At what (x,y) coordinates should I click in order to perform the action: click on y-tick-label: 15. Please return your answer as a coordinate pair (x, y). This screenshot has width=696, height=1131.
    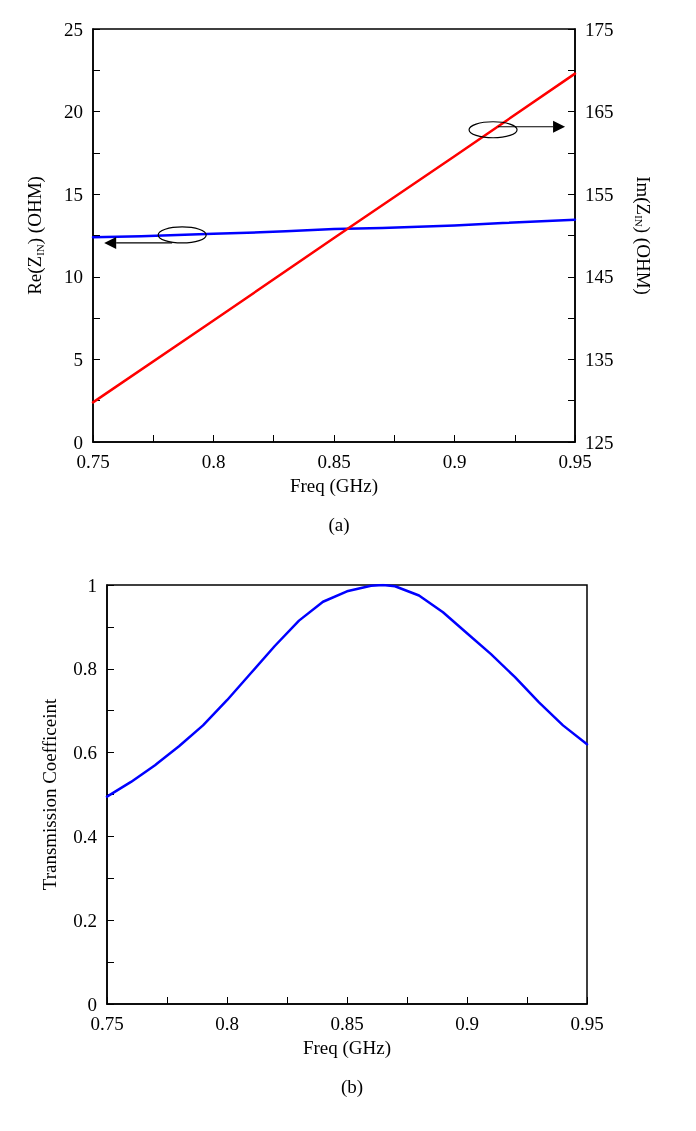
    Looking at the image, I should click on (73, 194).